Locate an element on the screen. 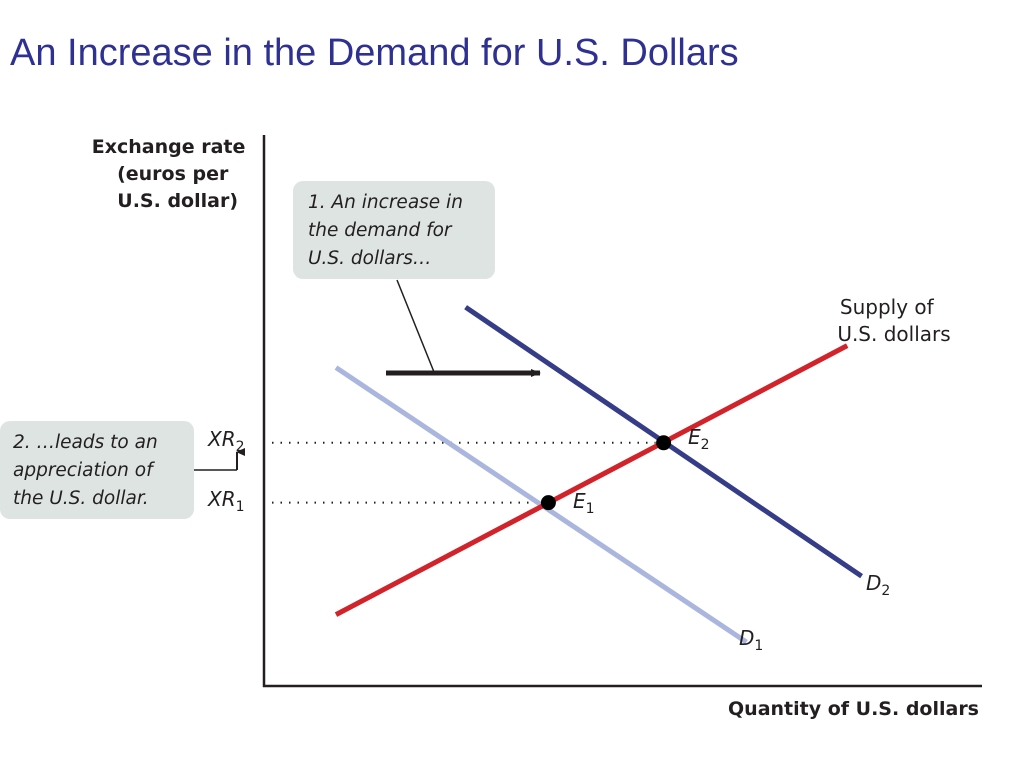  x-axis-label: Quantity of U.S. dollars is located at coordinates (853, 709).